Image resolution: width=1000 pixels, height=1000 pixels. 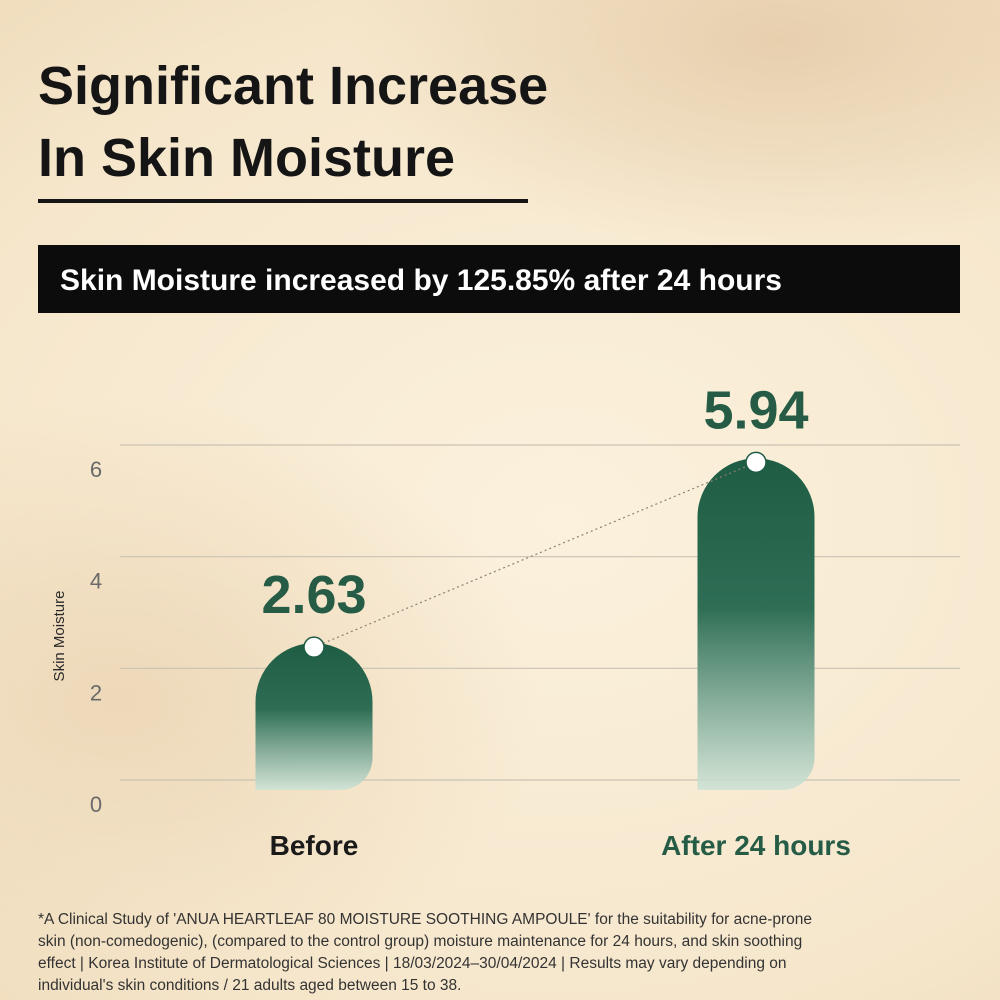 I want to click on title-underline, so click(x=283, y=201).